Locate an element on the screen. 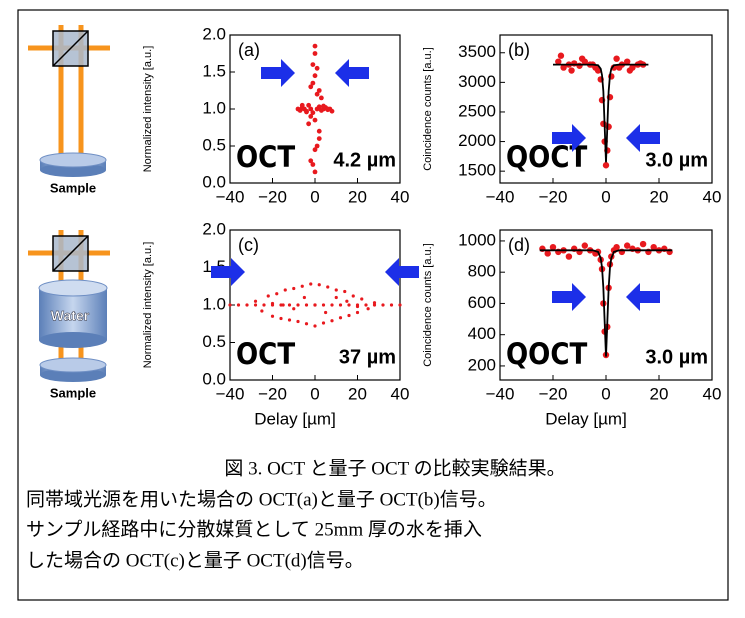 The image size is (745, 618). y-tick-label: 3500 is located at coordinates (477, 51).